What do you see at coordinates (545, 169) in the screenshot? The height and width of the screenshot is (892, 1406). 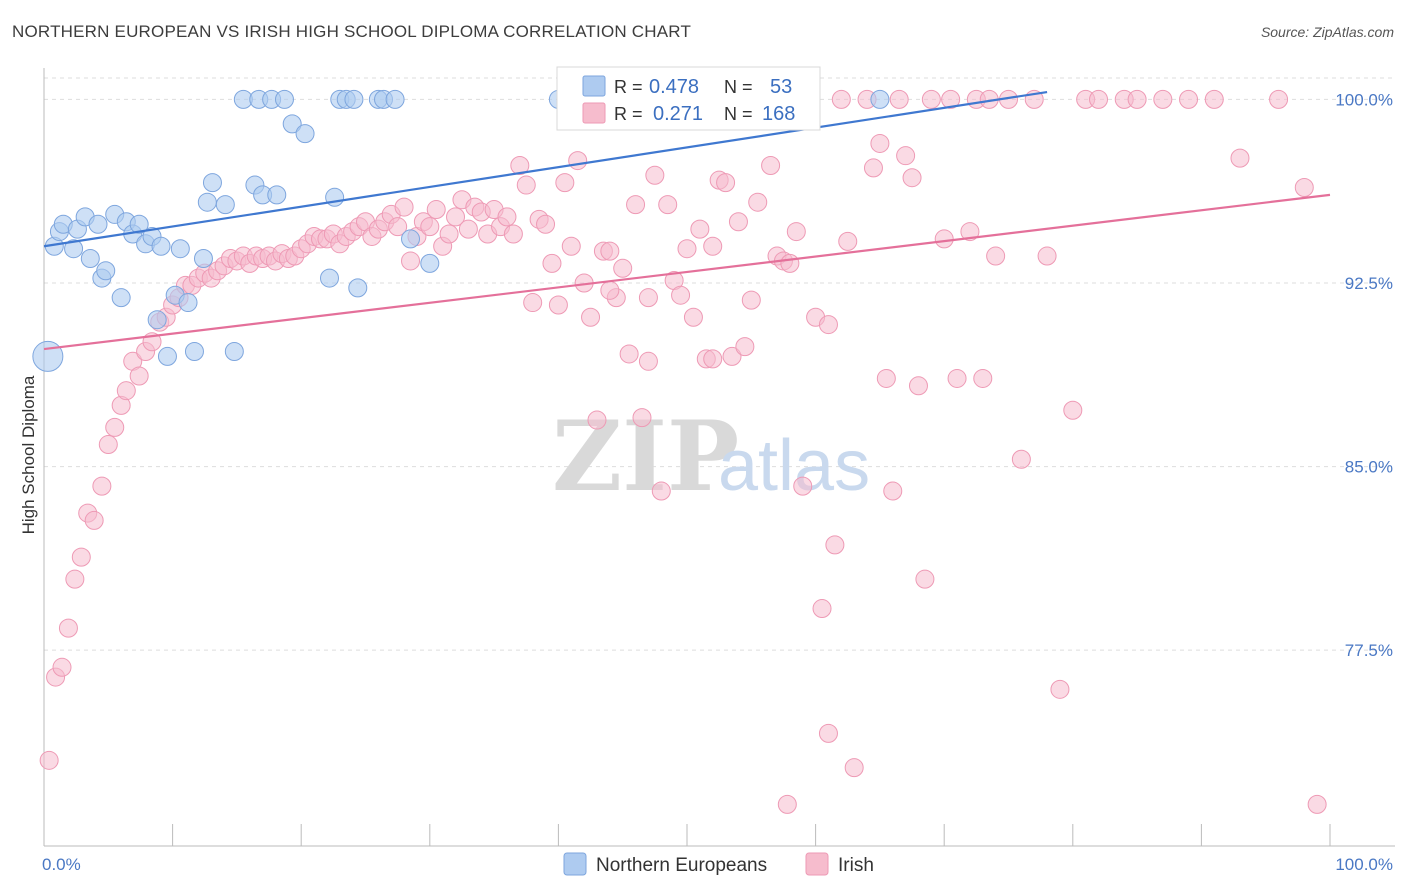 I see `northern-europeans-trend-line` at bounding box center [545, 169].